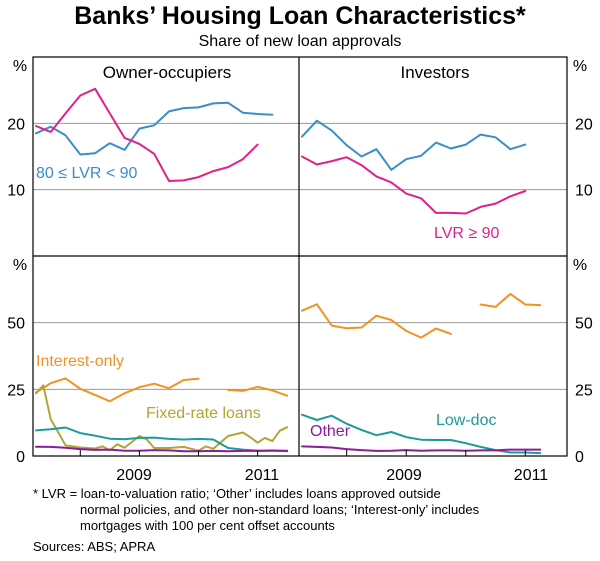  I want to click on panel-title-investors: Investors, so click(435, 72).